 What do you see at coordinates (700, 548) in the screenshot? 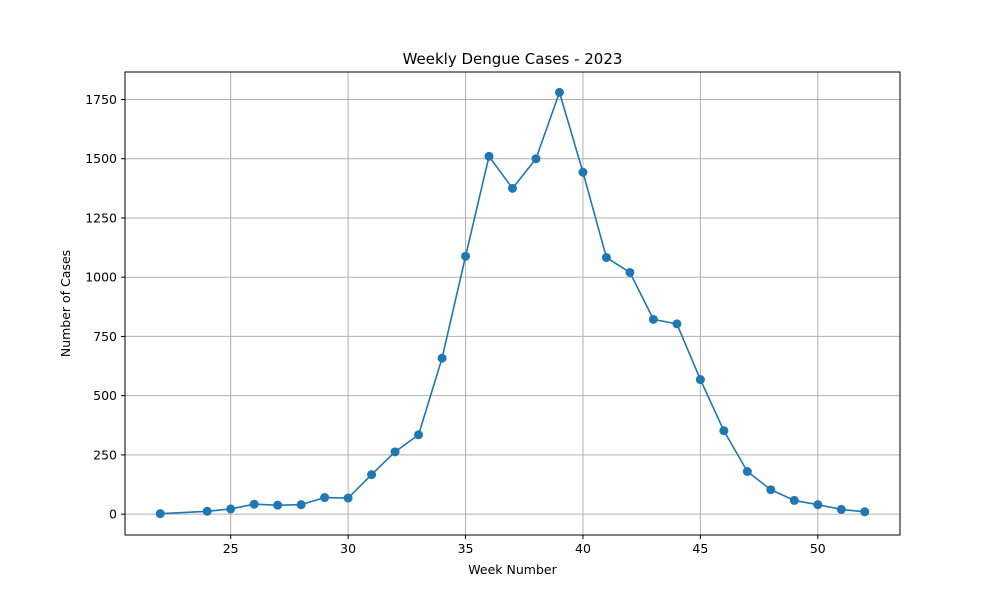
I see `x-tick-label: 45` at bounding box center [700, 548].